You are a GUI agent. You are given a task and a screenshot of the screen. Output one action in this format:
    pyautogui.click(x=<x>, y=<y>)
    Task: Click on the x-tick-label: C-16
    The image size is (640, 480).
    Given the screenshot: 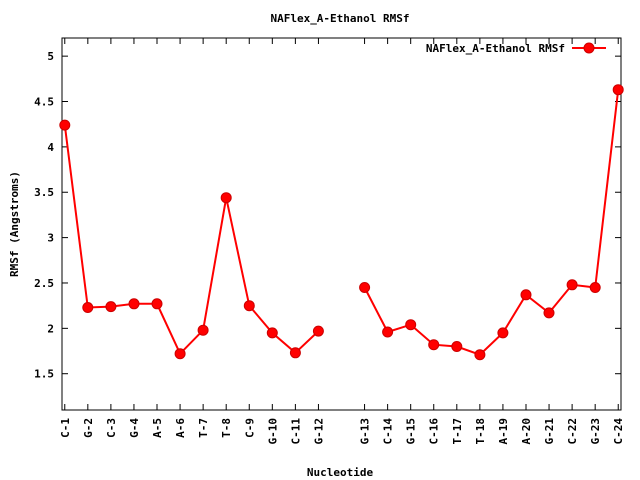 What is the action you would take?
    pyautogui.click(x=434, y=431)
    